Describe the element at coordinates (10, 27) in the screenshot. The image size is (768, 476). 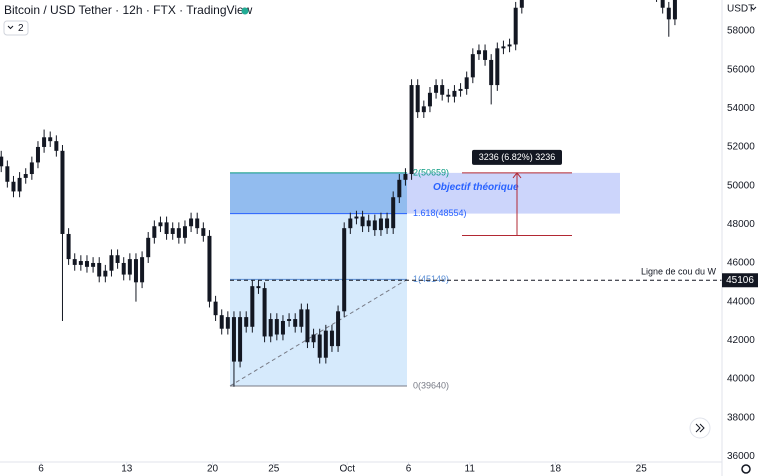
I see `chevron` at that location.